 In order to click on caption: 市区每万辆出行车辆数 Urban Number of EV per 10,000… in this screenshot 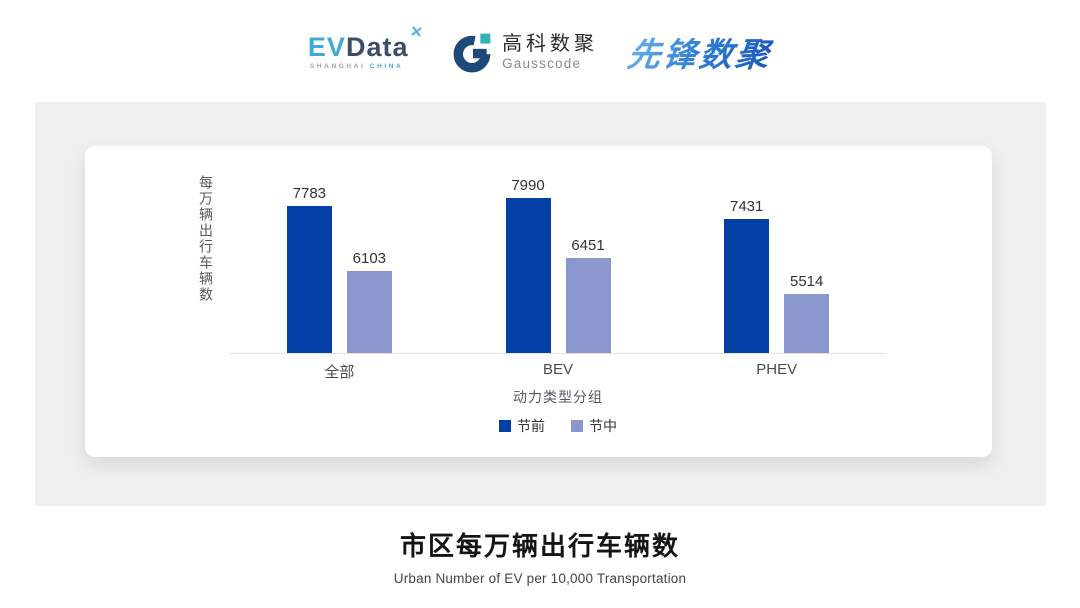, I will do `click(540, 556)`.